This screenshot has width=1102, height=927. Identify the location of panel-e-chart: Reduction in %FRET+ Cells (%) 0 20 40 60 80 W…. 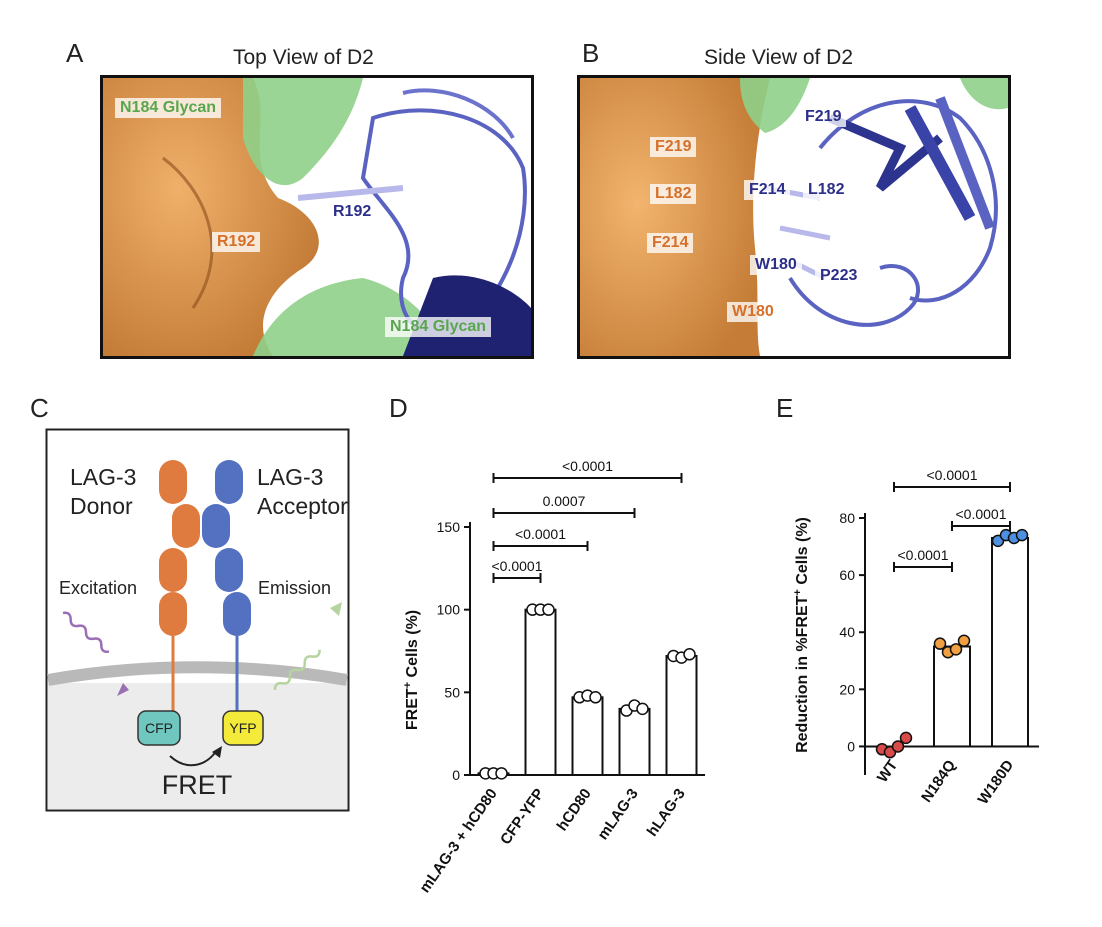
(915, 637).